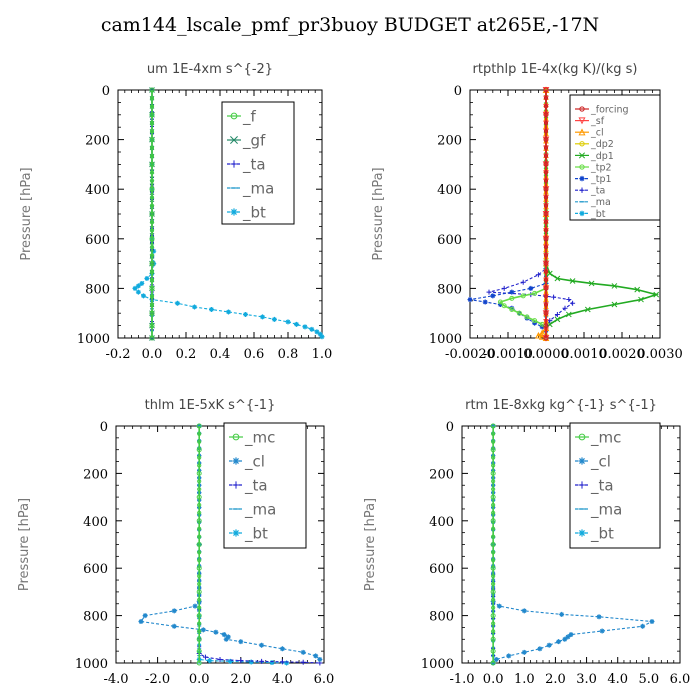 This screenshot has height=700, width=700. What do you see at coordinates (601, 167) in the screenshot?
I see `legend-label: _tp2` at bounding box center [601, 167].